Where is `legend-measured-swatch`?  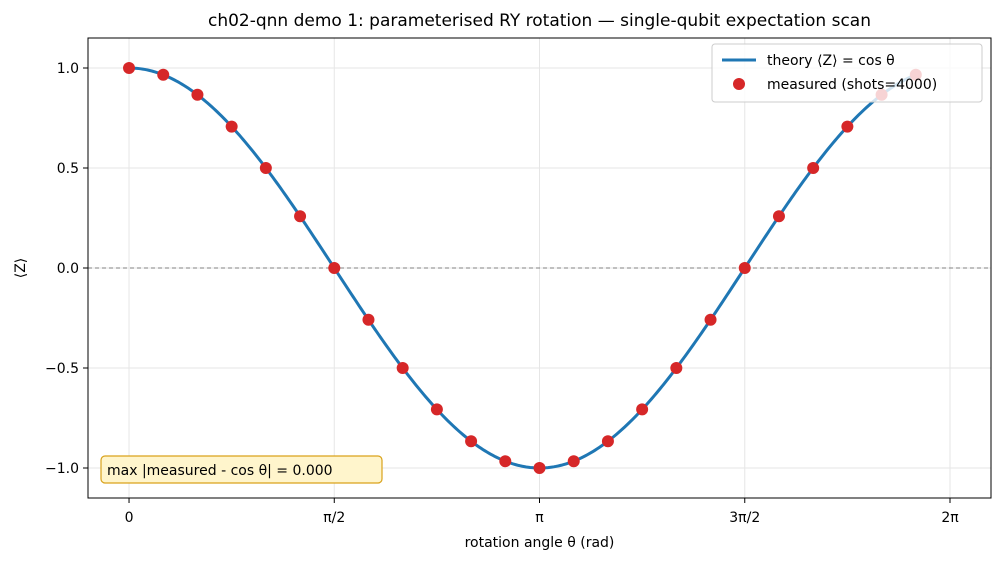
legend-measured-swatch is located at coordinates (739, 84).